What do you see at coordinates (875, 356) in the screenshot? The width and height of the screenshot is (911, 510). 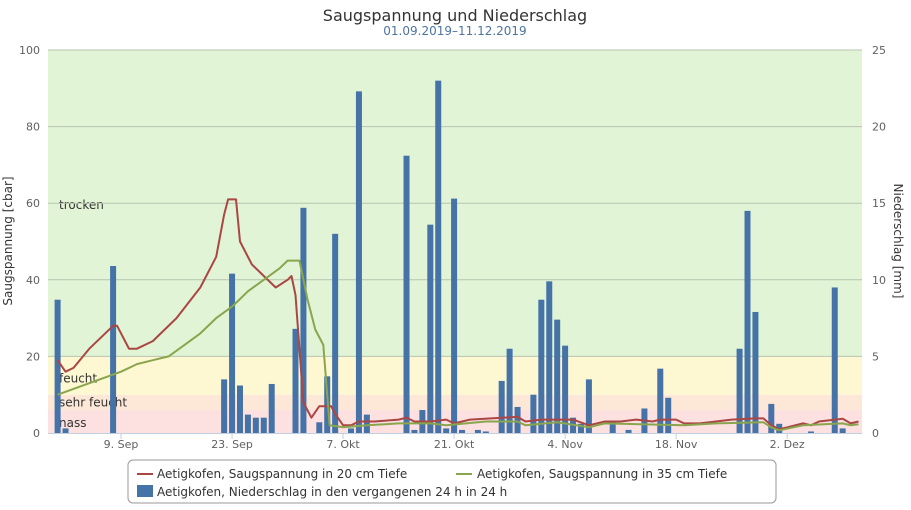 I see `right-tick-label: 5` at bounding box center [875, 356].